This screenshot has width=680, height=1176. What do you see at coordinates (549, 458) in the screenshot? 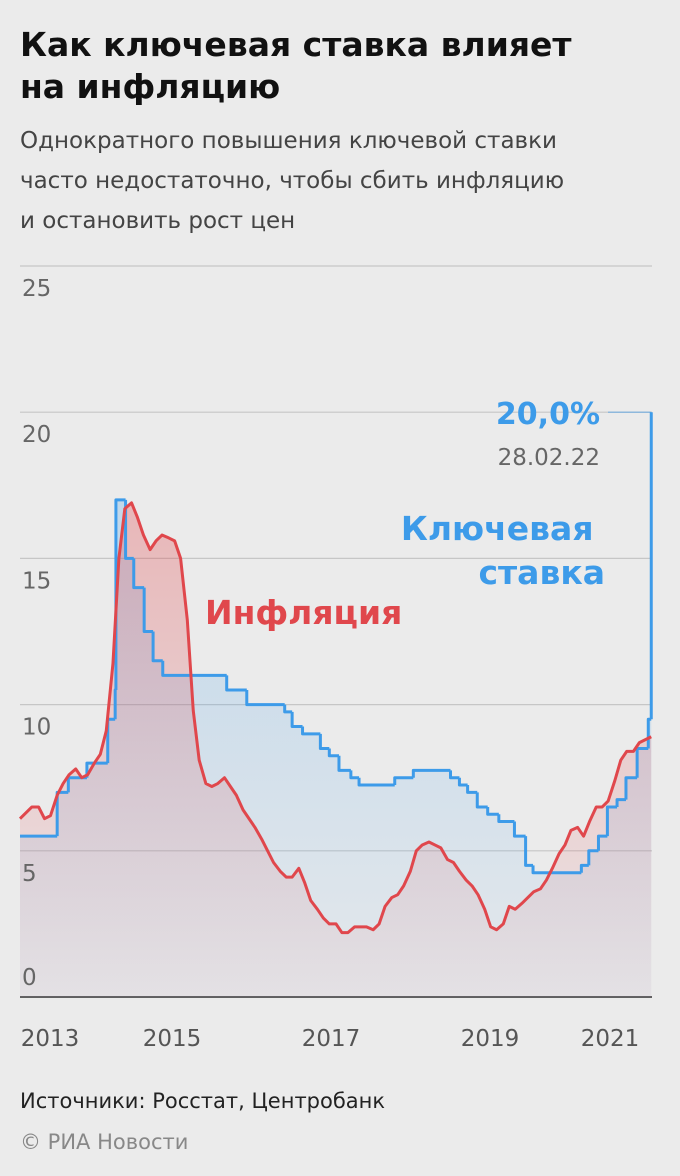
I see `end-date-label: 28.02.22` at bounding box center [549, 458].